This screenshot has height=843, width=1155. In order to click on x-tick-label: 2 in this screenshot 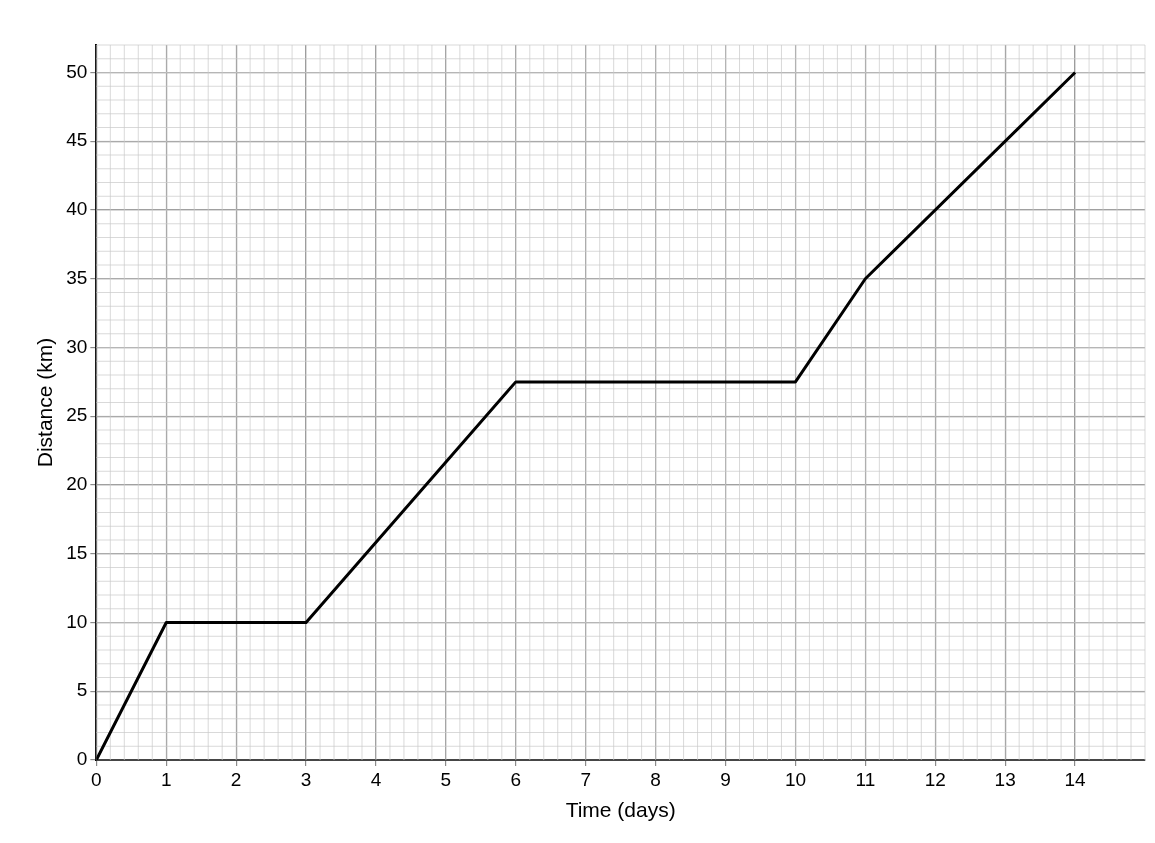, I will do `click(236, 779)`.